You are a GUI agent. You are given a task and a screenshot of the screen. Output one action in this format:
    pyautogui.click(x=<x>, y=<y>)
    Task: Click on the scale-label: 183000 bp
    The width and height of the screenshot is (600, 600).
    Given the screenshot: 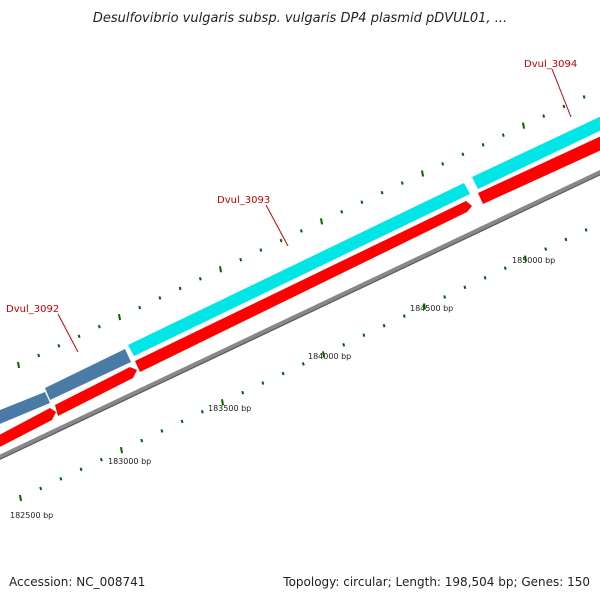 What is the action you would take?
    pyautogui.click(x=129, y=461)
    